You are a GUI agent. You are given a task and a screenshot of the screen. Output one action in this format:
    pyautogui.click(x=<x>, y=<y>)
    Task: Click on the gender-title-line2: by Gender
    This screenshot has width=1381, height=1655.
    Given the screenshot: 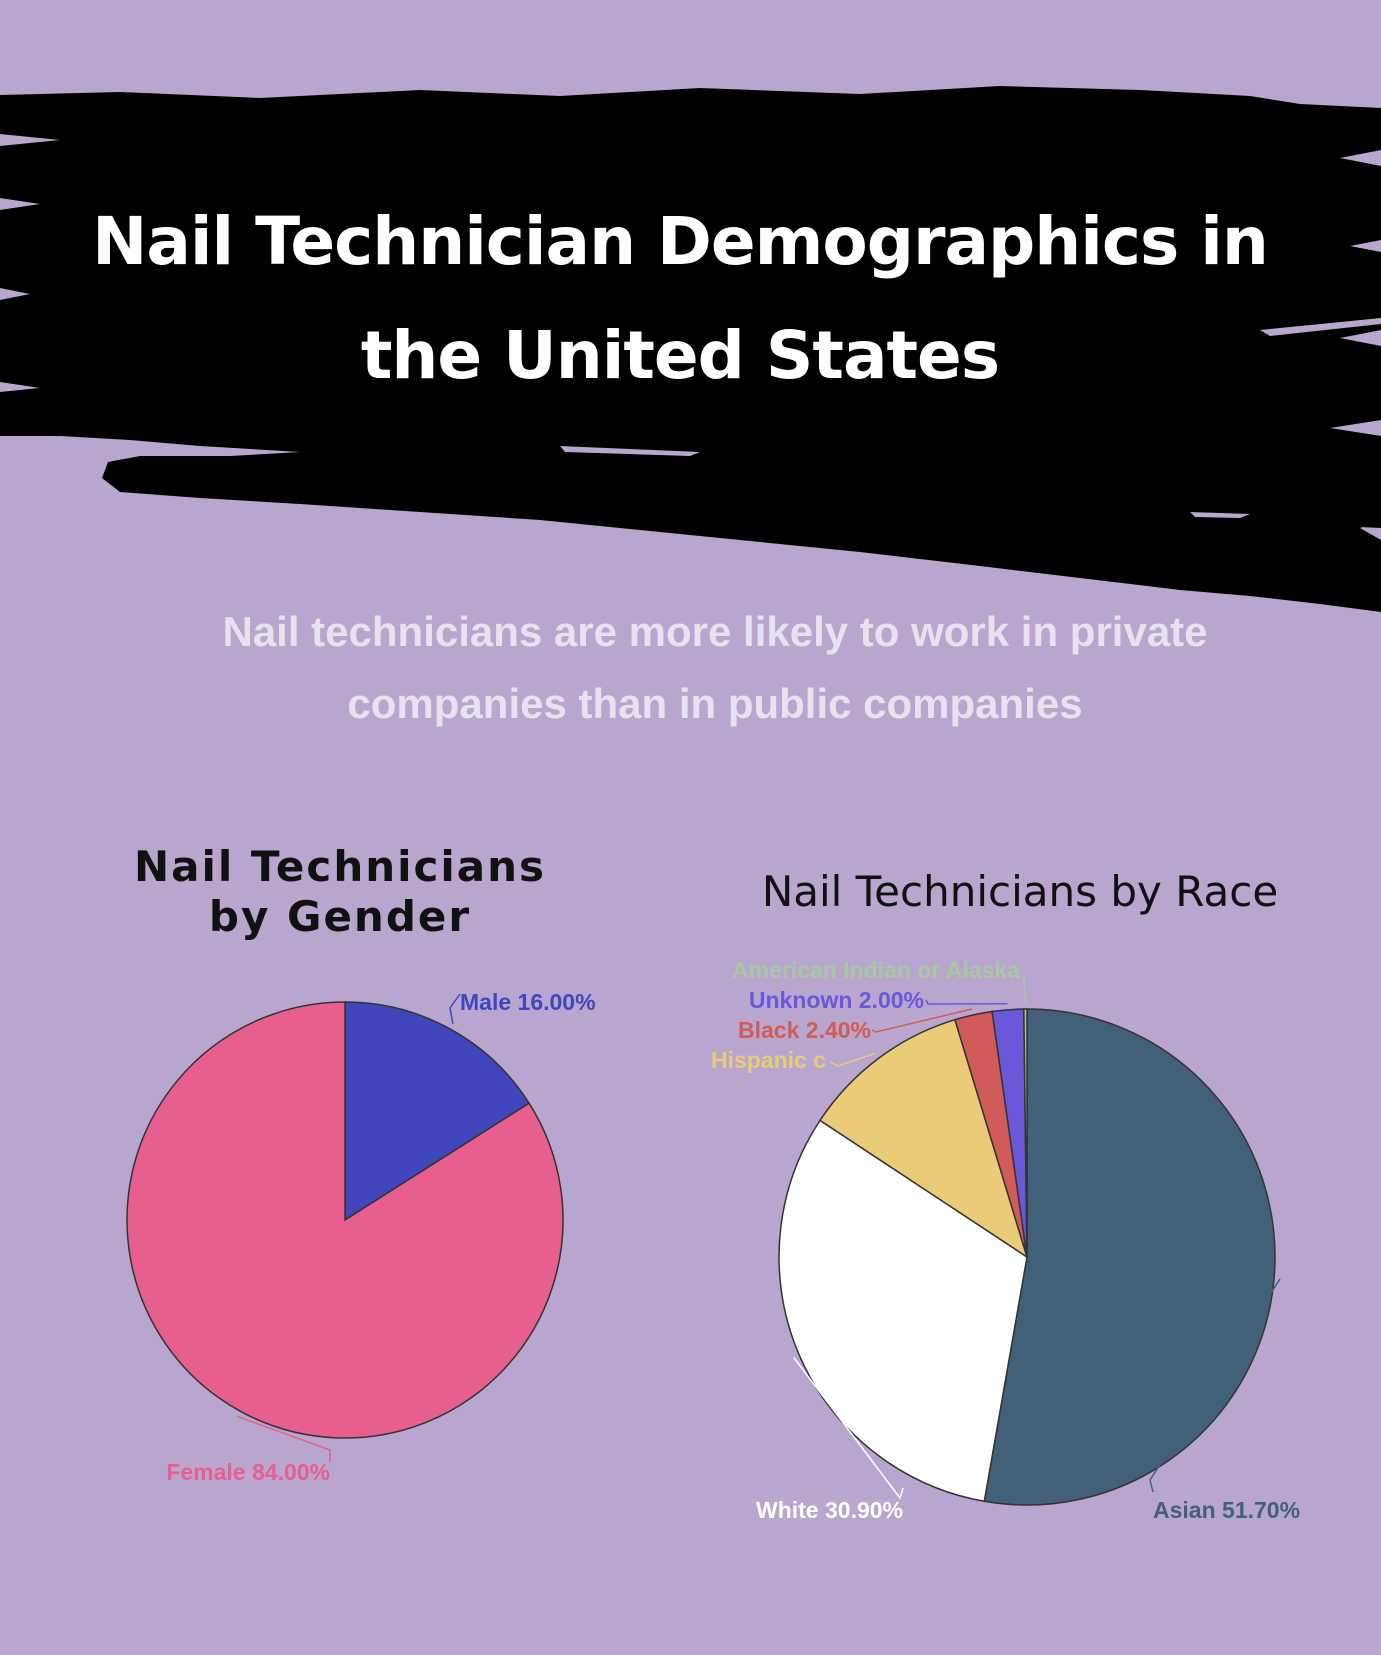 What is the action you would take?
    pyautogui.click(x=340, y=916)
    